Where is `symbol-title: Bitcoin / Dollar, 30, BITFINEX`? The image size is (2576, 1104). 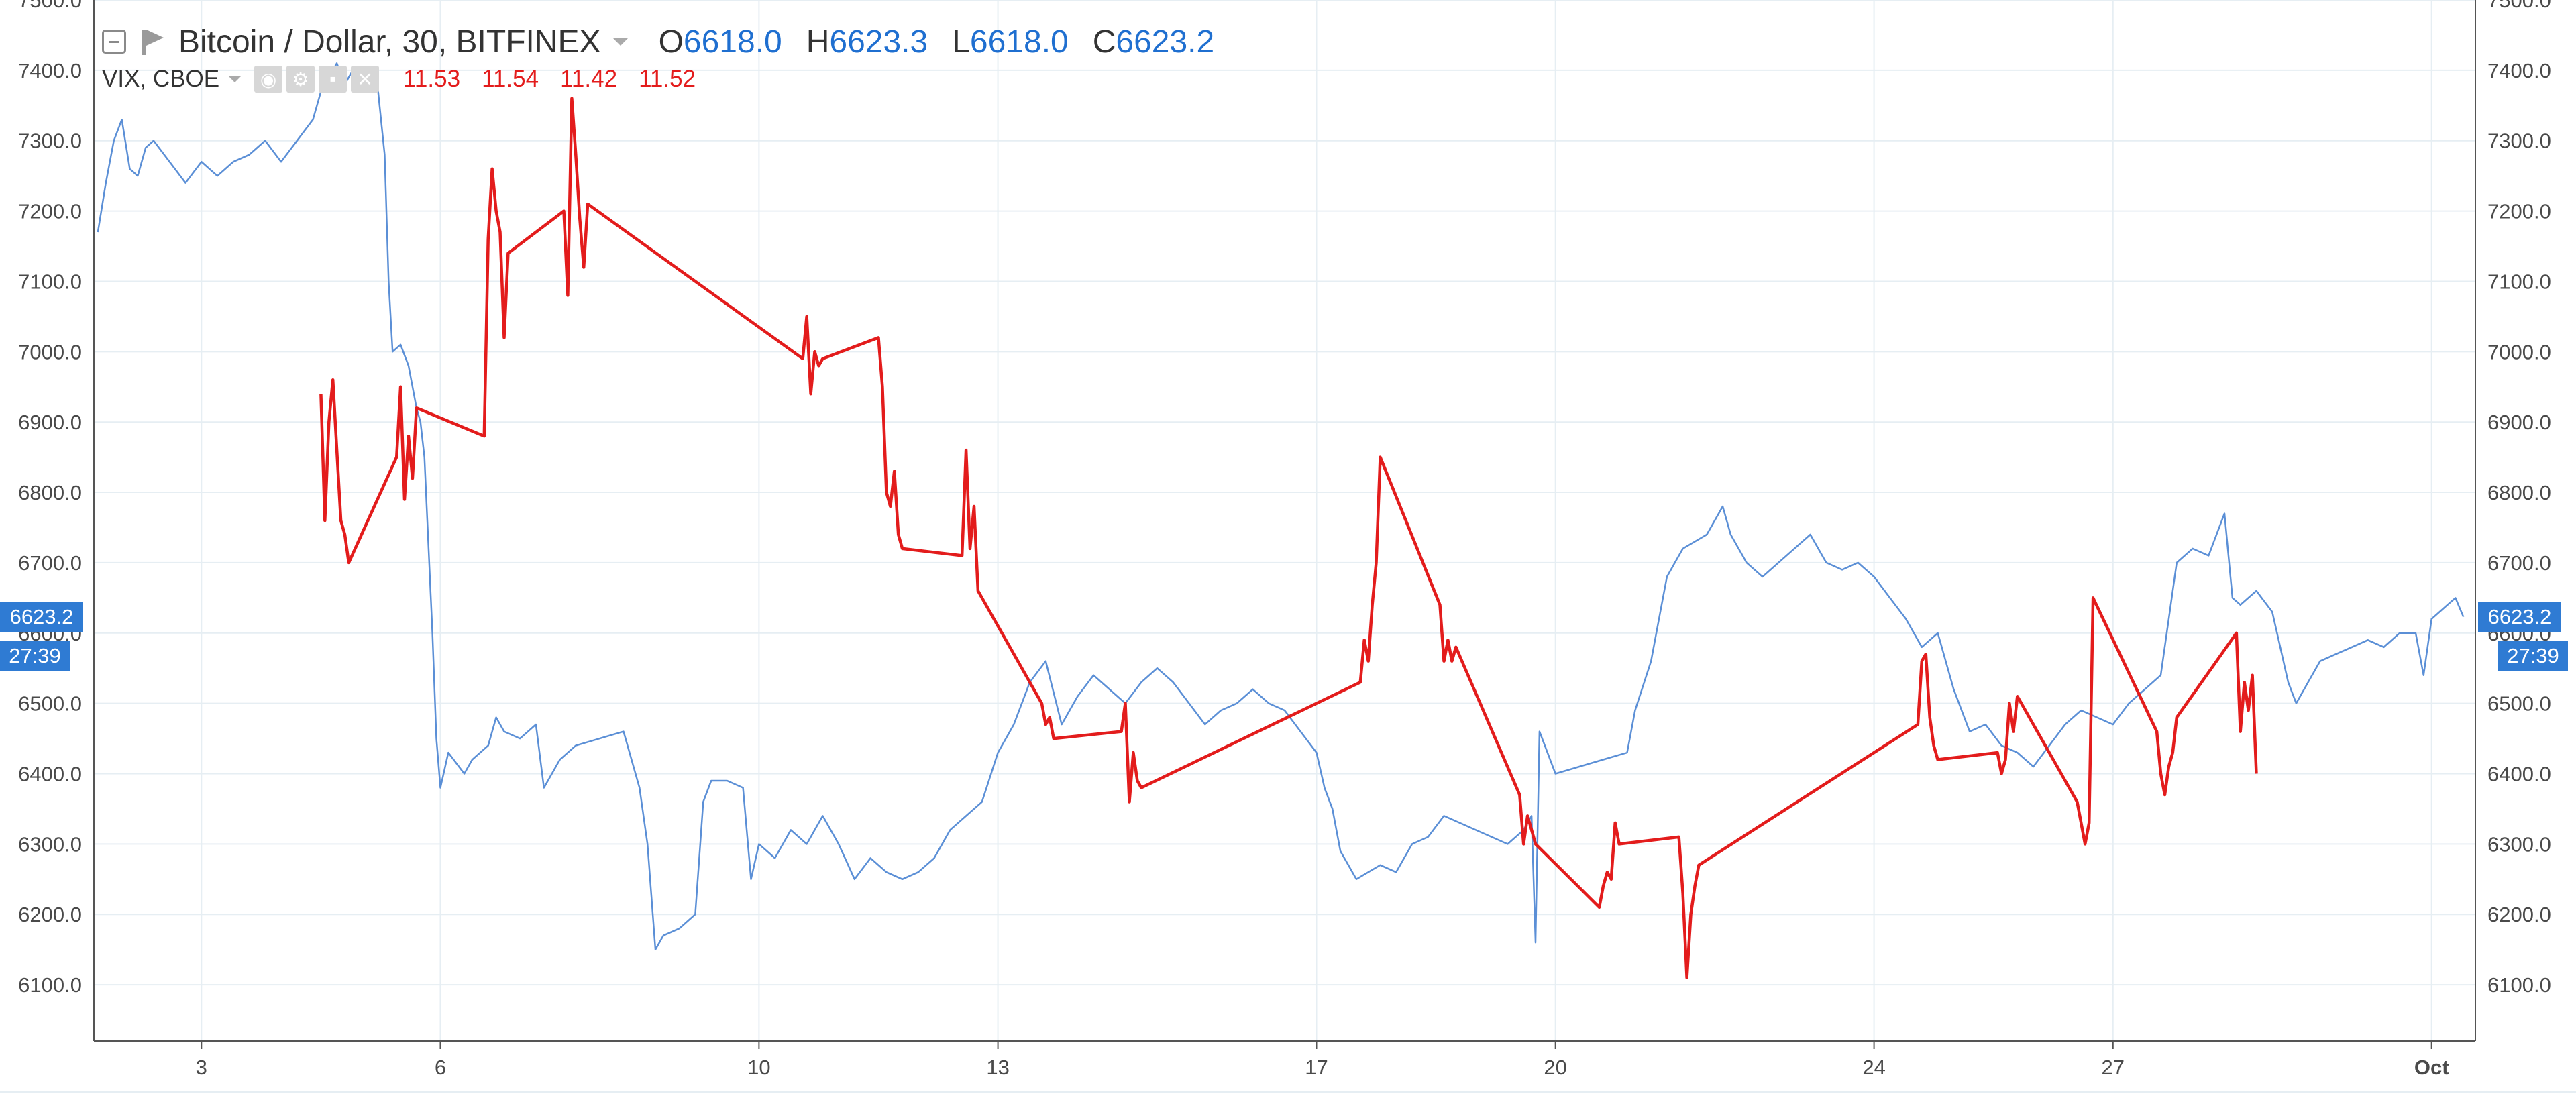 symbol-title: Bitcoin / Dollar, 30, BITFINEX is located at coordinates (389, 41).